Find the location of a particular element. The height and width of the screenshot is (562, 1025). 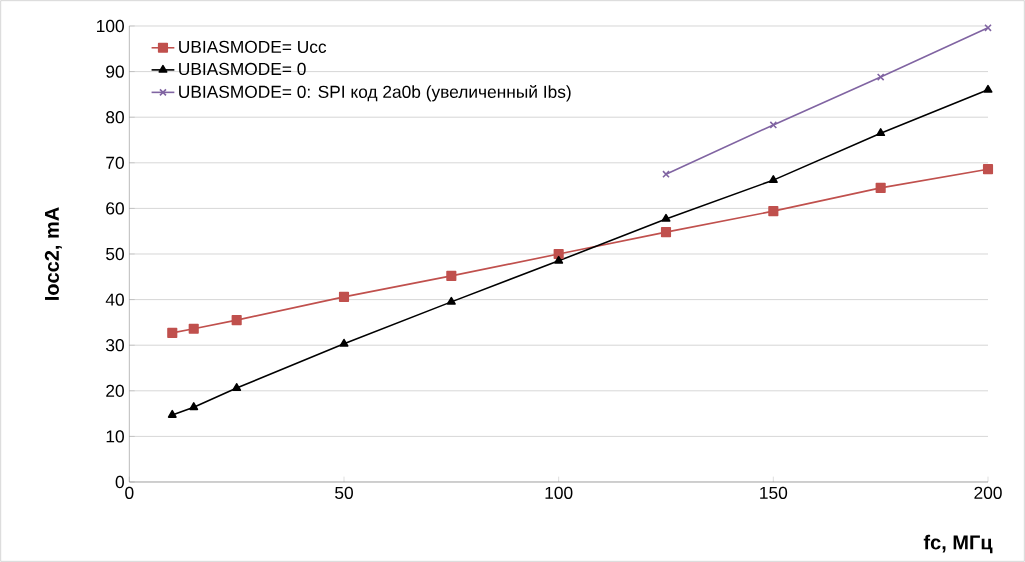

y-tick-label: 20 is located at coordinates (115, 390).